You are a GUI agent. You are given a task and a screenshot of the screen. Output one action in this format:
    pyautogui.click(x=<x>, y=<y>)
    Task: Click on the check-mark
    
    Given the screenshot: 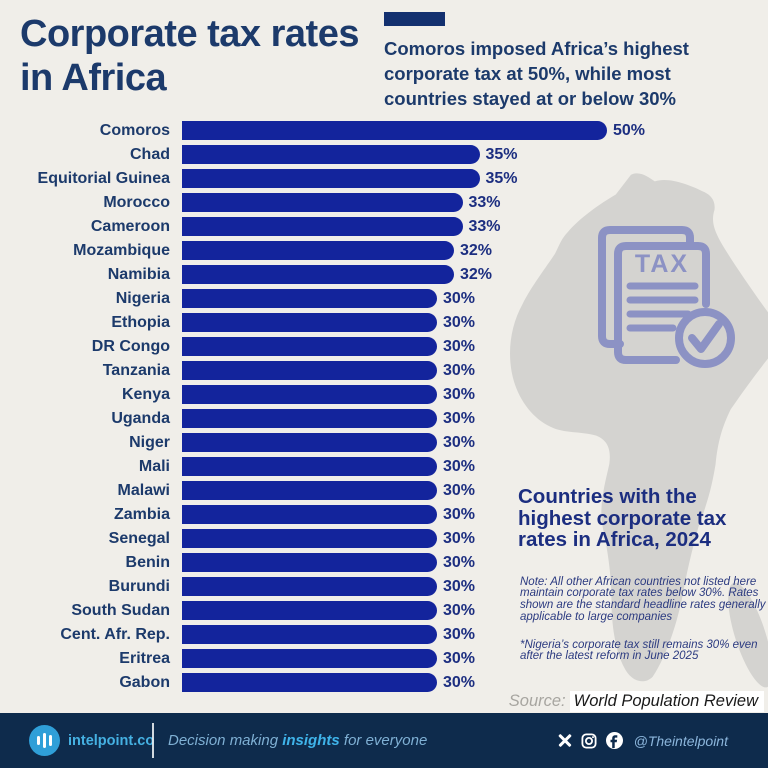 What is the action you would take?
    pyautogui.click(x=705, y=336)
    